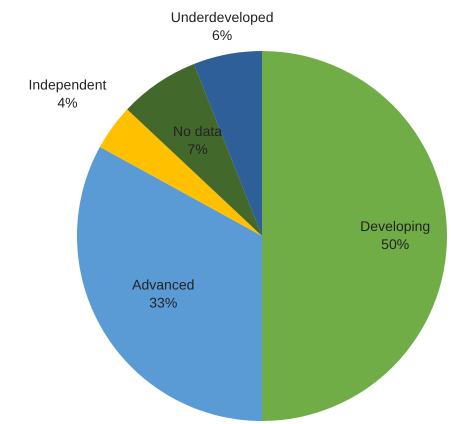  What do you see at coordinates (222, 35) in the screenshot?
I see `data-label: 6%` at bounding box center [222, 35].